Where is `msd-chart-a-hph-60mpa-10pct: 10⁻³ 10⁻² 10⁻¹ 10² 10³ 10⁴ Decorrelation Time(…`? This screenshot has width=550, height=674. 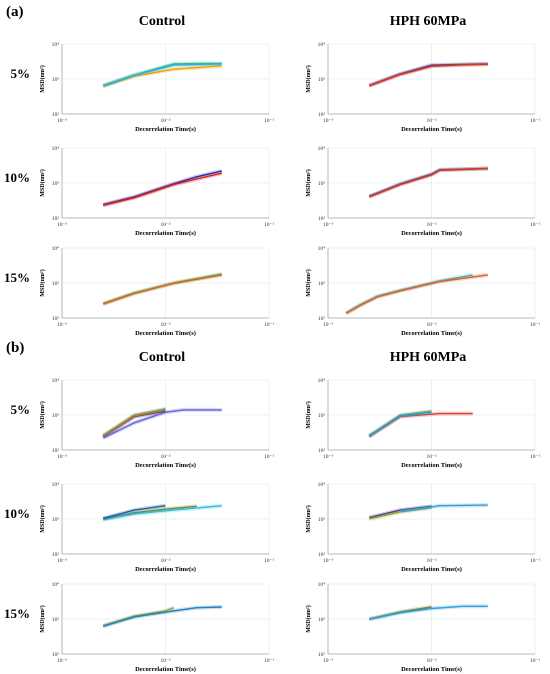 msd-chart-a-hph-60mpa-10pct: 10⁻³ 10⁻² 10⁻¹ 10² 10³ 10⁴ Decorrelation Time(… is located at coordinates (422, 191).